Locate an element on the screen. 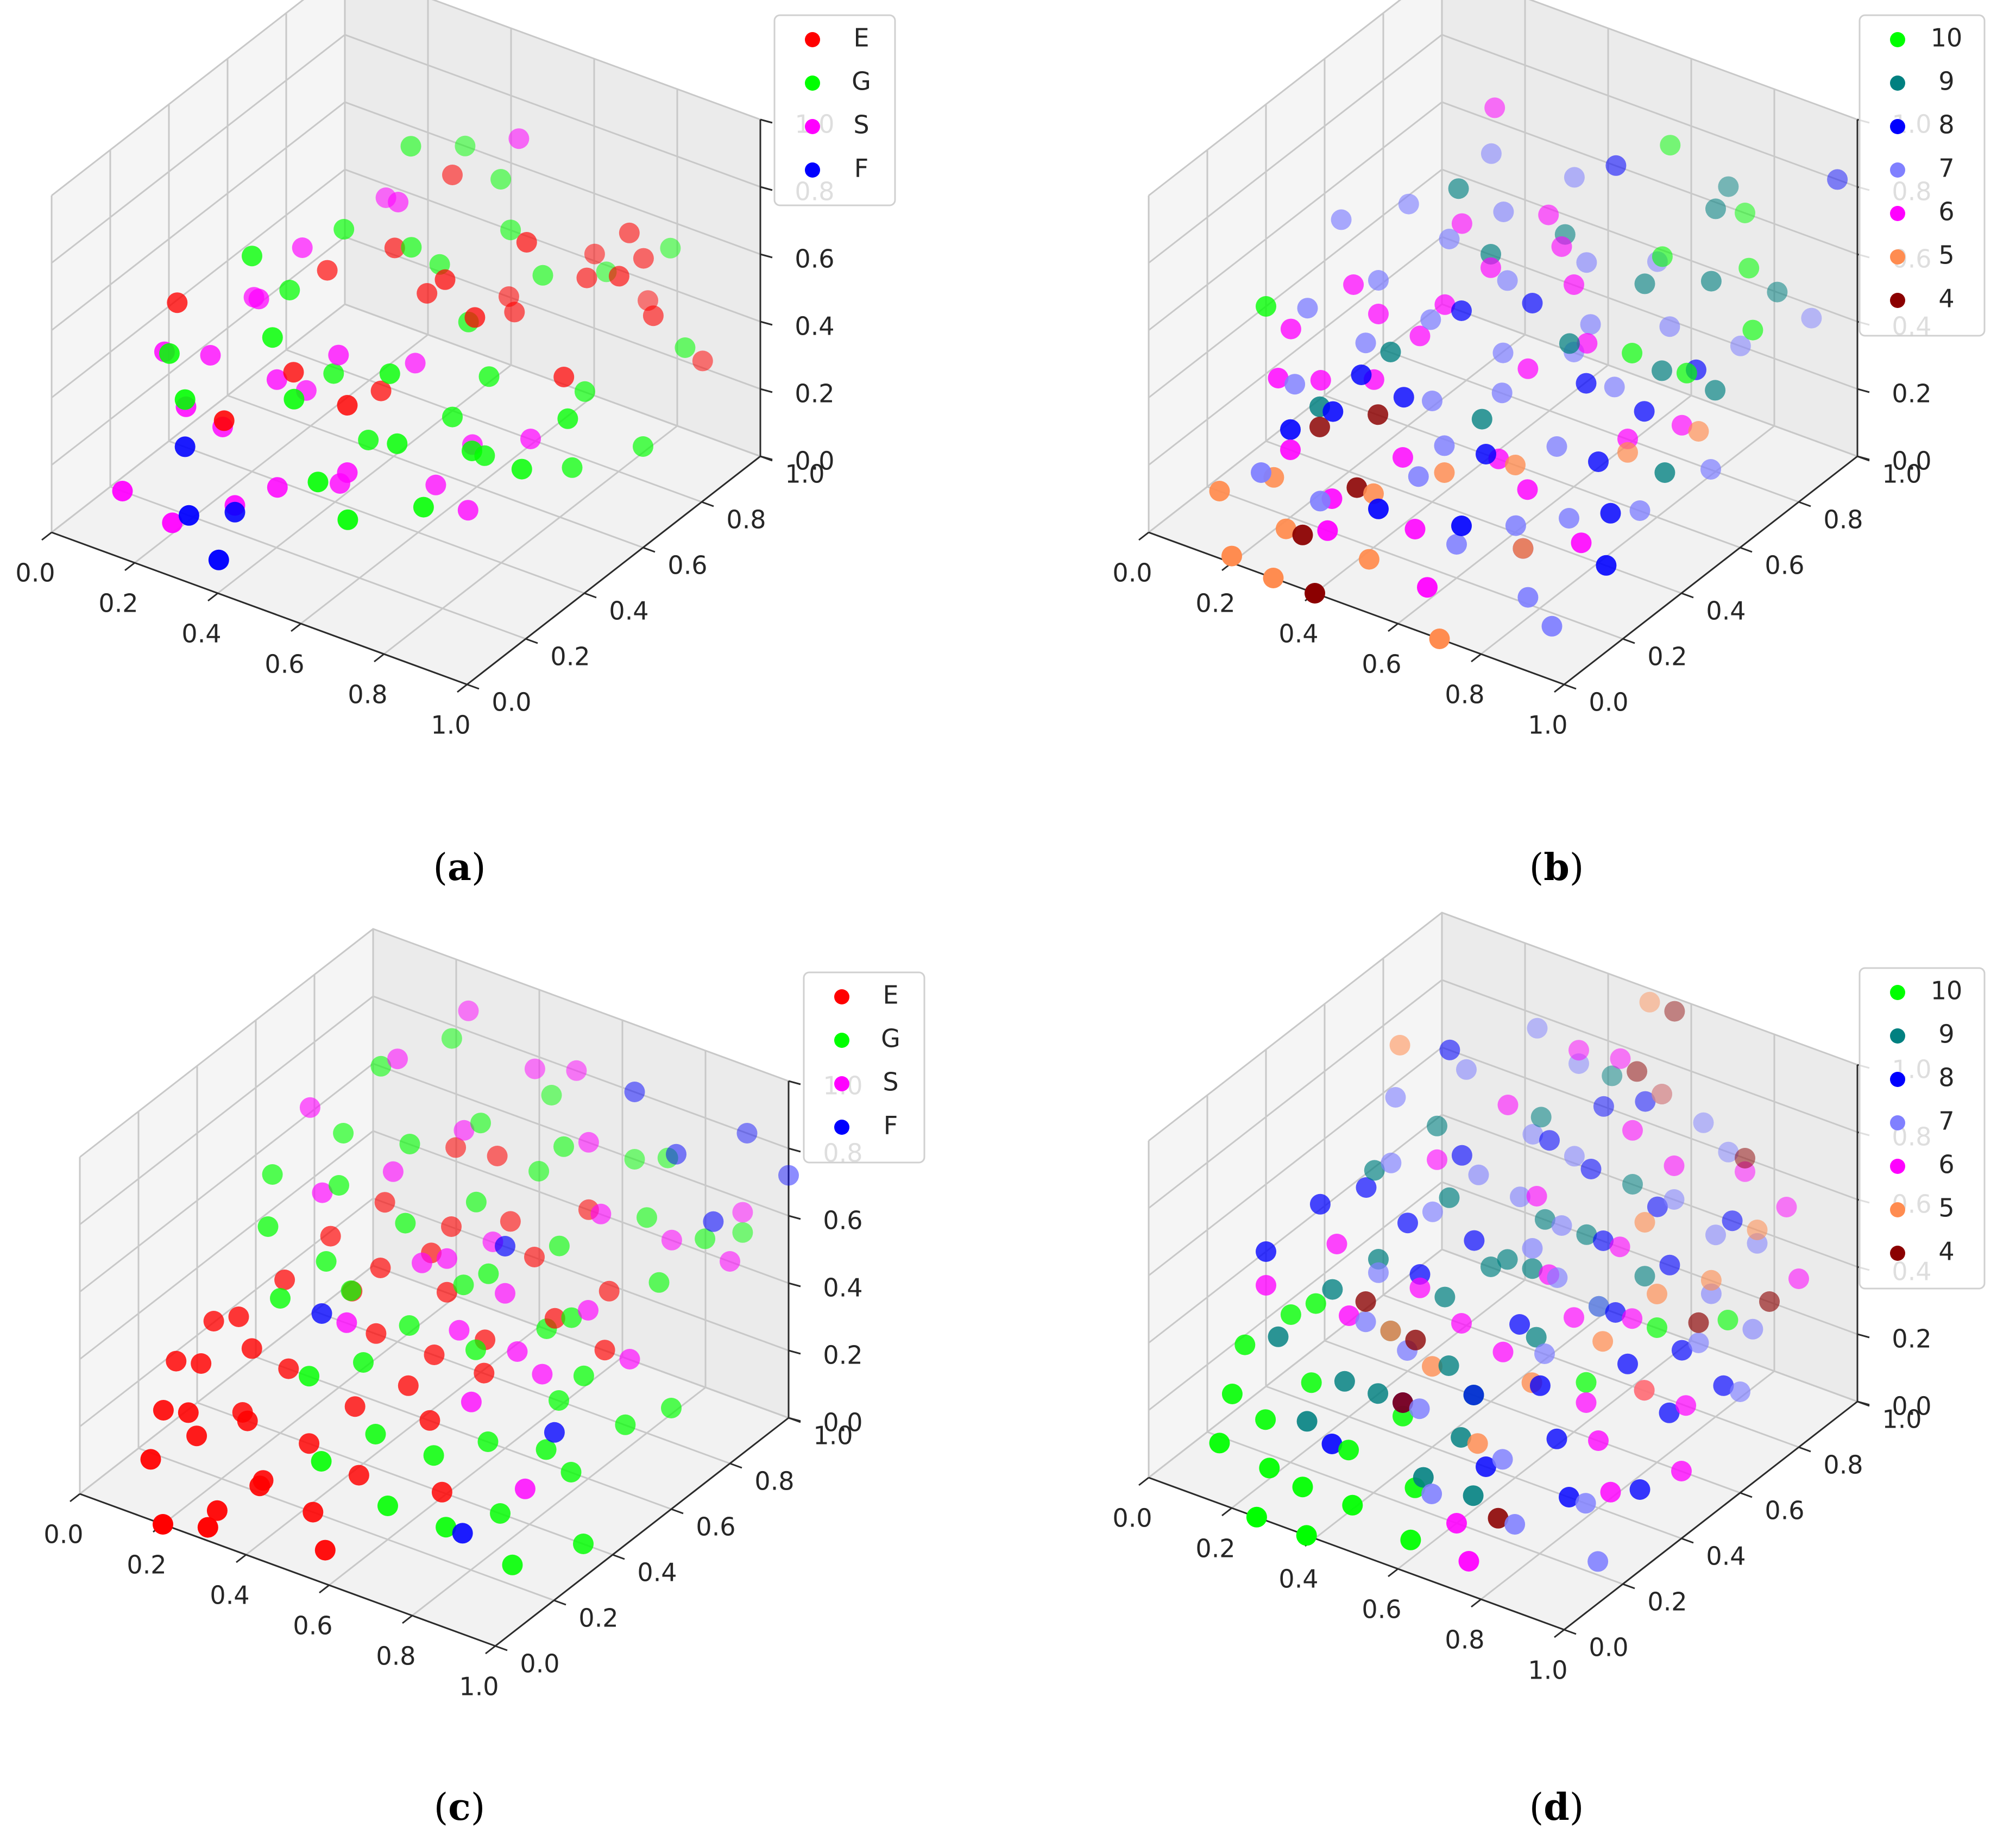  y-tick-label: 0.6 is located at coordinates (687, 565).